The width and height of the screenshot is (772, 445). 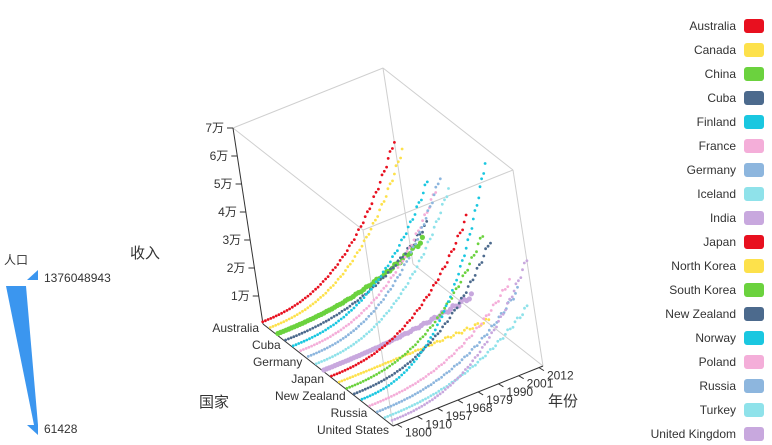 I want to click on legend-item: France, so click(x=679, y=146).